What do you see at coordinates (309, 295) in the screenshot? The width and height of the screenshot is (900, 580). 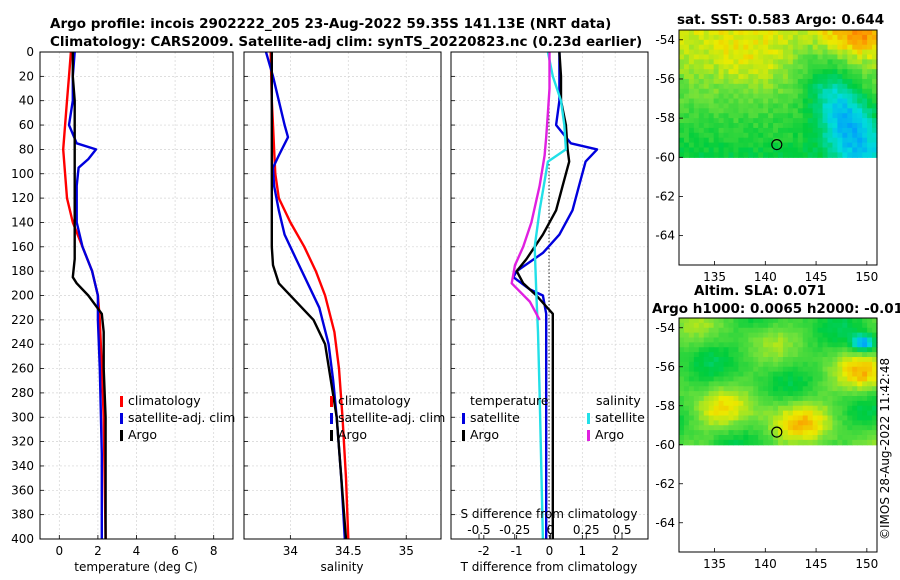 I see `series-climatology` at bounding box center [309, 295].